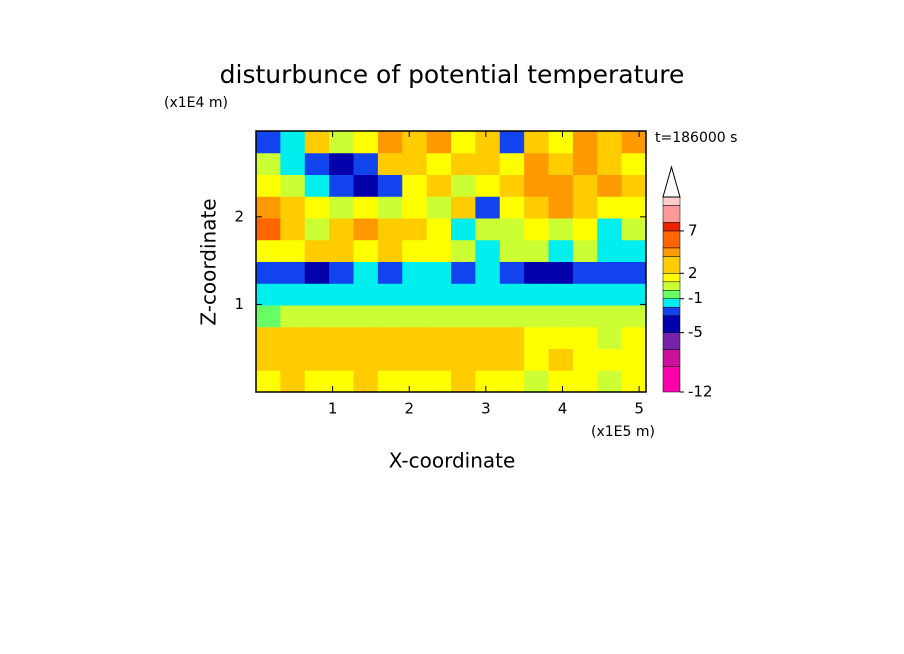 This screenshot has width=904, height=654. I want to click on colorbar-tick-label: 7, so click(693, 230).